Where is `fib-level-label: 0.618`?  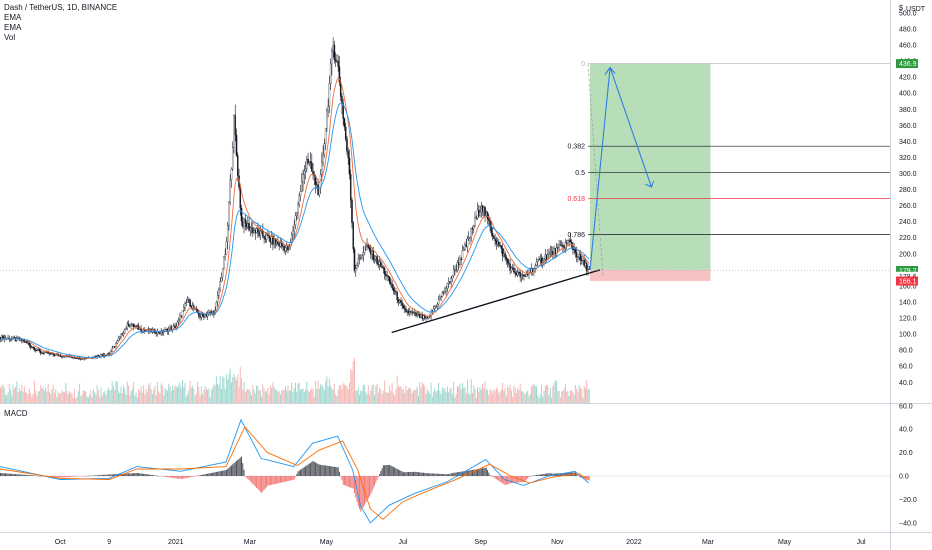 fib-level-label: 0.618 is located at coordinates (576, 199).